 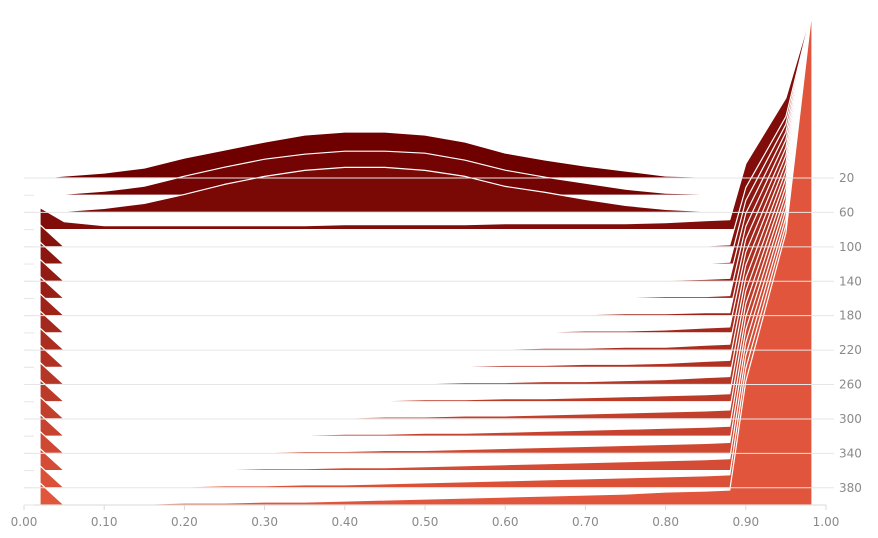 I want to click on y-tick-label: 220, so click(x=850, y=350).